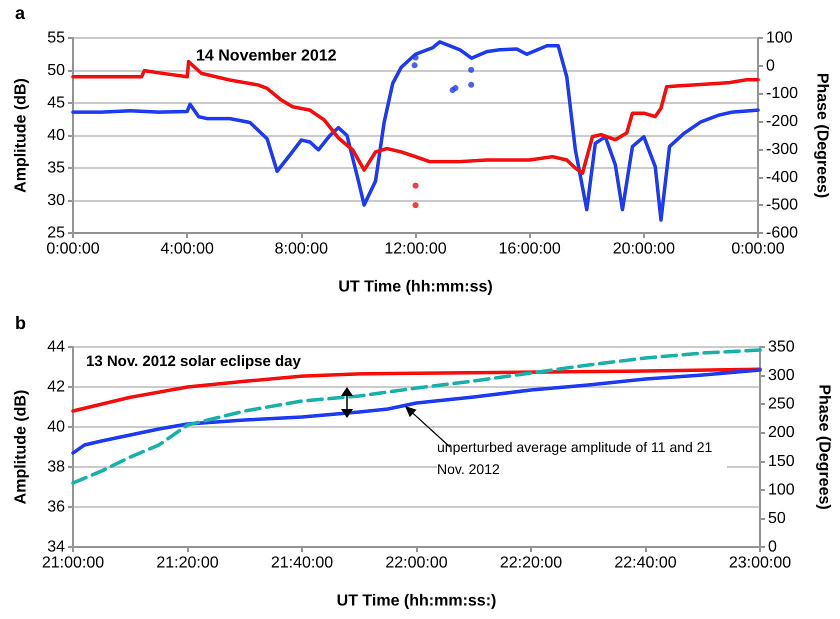  Describe the element at coordinates (777, 518) in the screenshot. I see `y2-tick-label: 50` at that location.